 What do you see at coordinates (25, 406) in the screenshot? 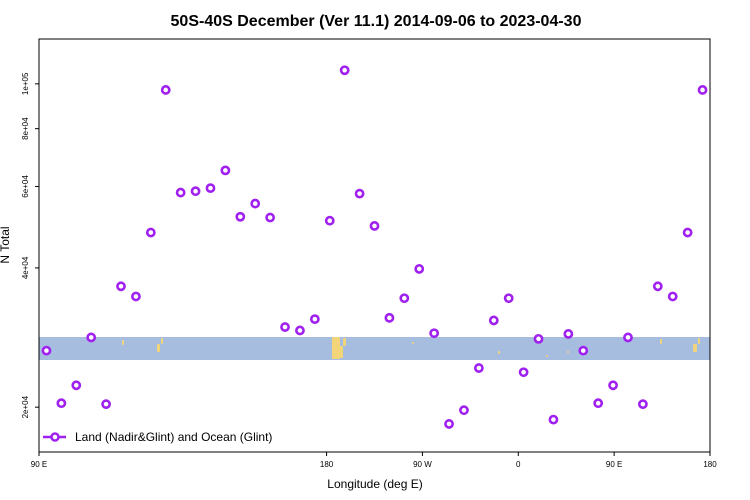
I see `y-tick-label: 2e+04` at bounding box center [25, 406].